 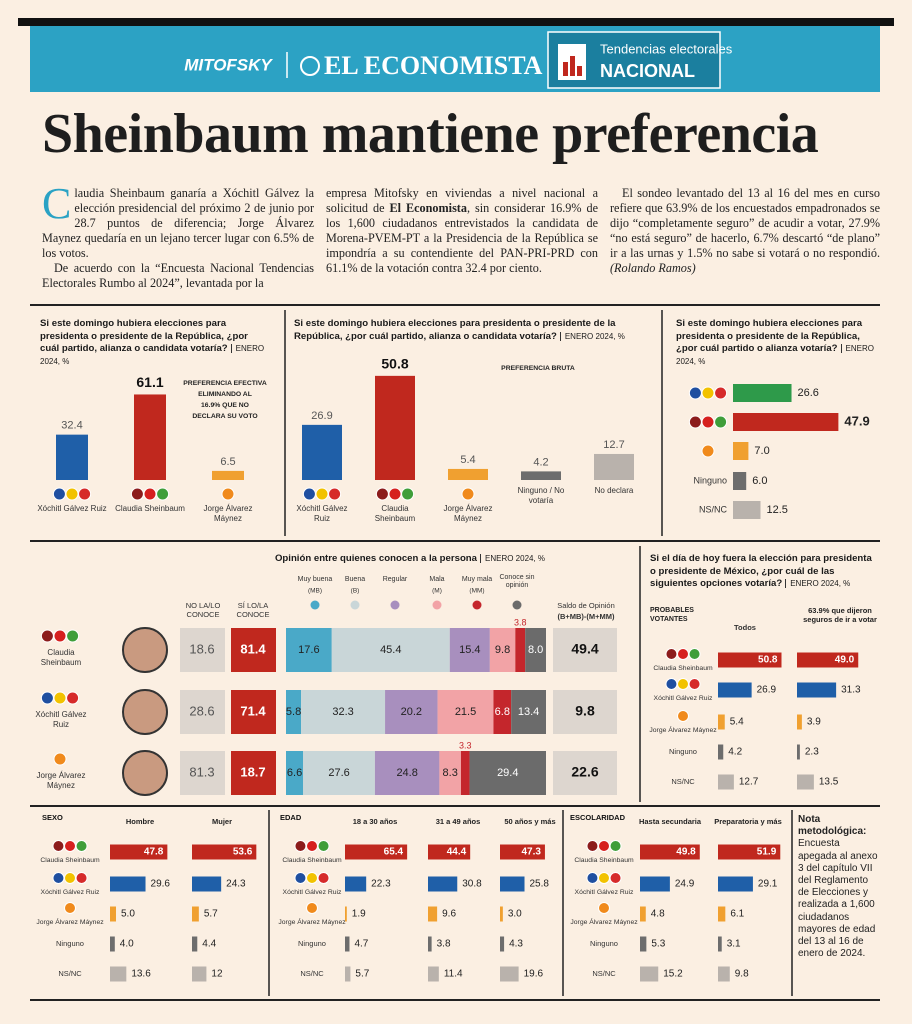 What do you see at coordinates (227, 462) in the screenshot?
I see `value-label: 6.5` at bounding box center [227, 462].